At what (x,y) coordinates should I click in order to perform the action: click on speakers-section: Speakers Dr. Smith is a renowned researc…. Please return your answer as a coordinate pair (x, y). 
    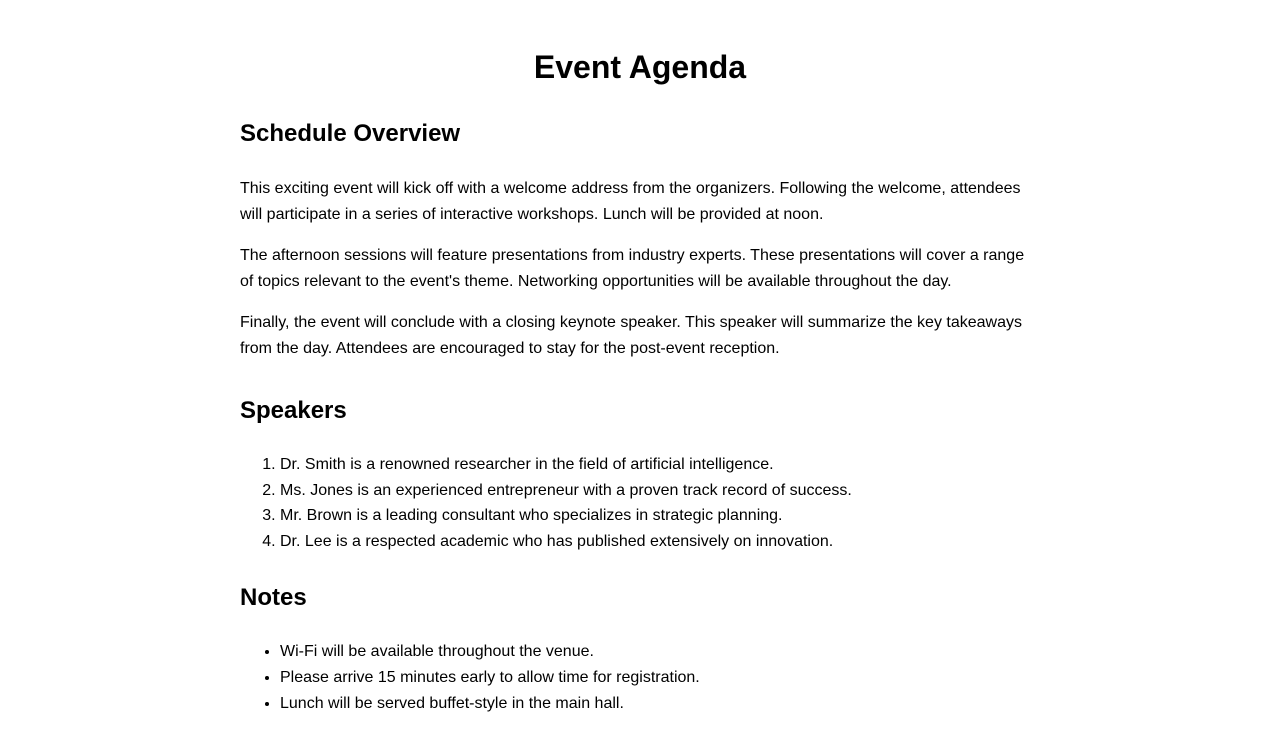
    Looking at the image, I should click on (640, 475).